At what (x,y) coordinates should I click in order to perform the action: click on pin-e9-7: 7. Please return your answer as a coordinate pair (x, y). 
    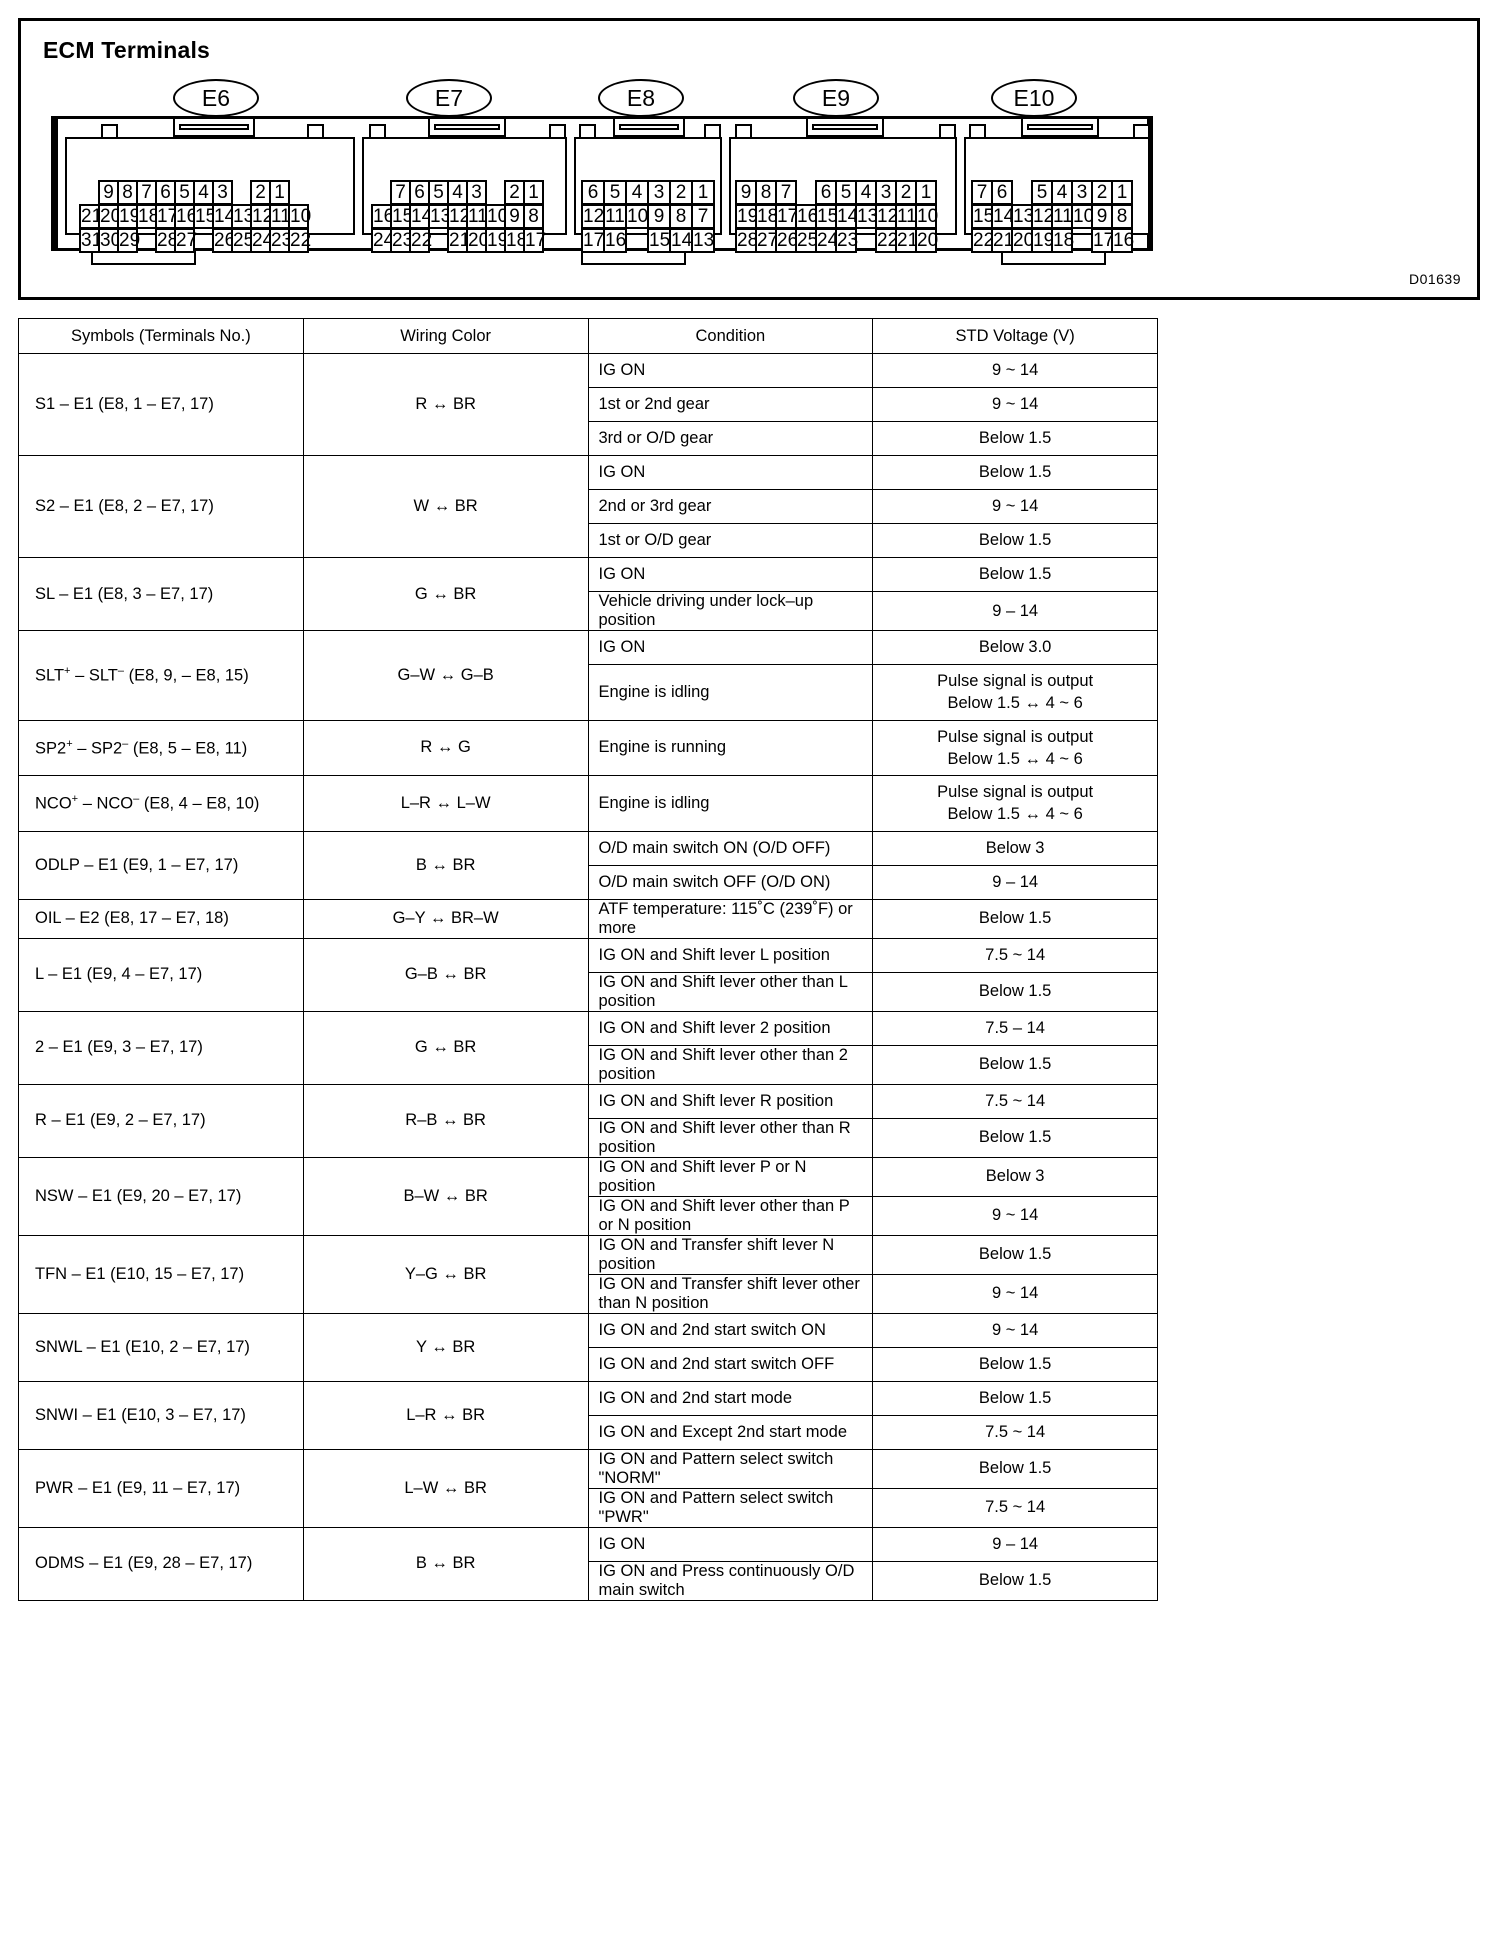
    Looking at the image, I should click on (786, 192).